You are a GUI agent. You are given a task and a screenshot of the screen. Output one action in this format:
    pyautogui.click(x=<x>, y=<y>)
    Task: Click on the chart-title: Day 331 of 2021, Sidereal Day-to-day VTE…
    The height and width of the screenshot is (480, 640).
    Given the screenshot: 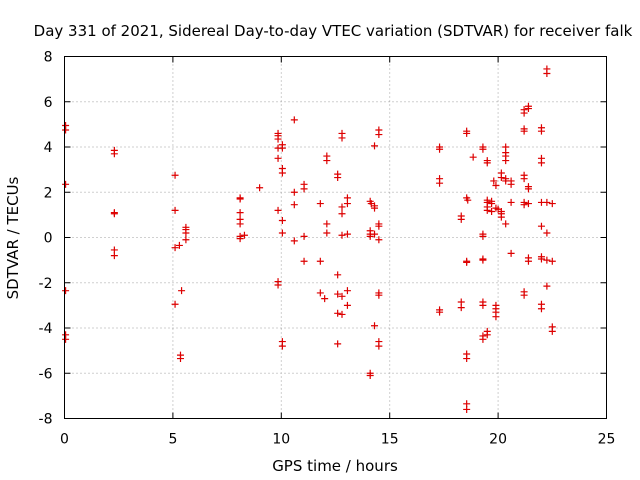 What is the action you would take?
    pyautogui.click(x=333, y=31)
    